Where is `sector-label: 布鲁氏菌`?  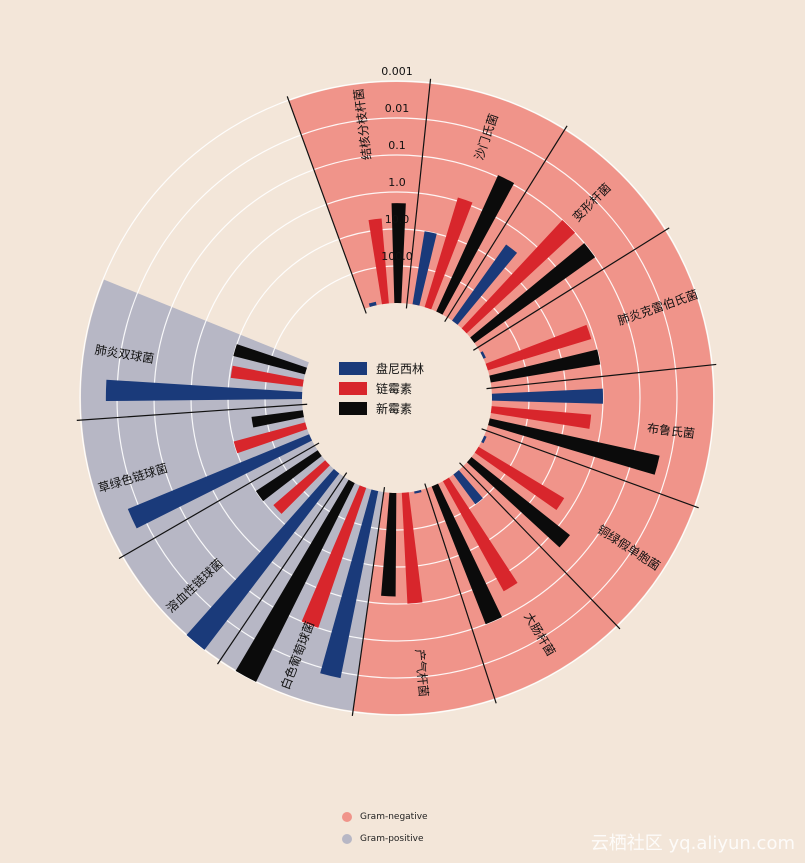 sector-label: 布鲁氏菌 is located at coordinates (670, 431).